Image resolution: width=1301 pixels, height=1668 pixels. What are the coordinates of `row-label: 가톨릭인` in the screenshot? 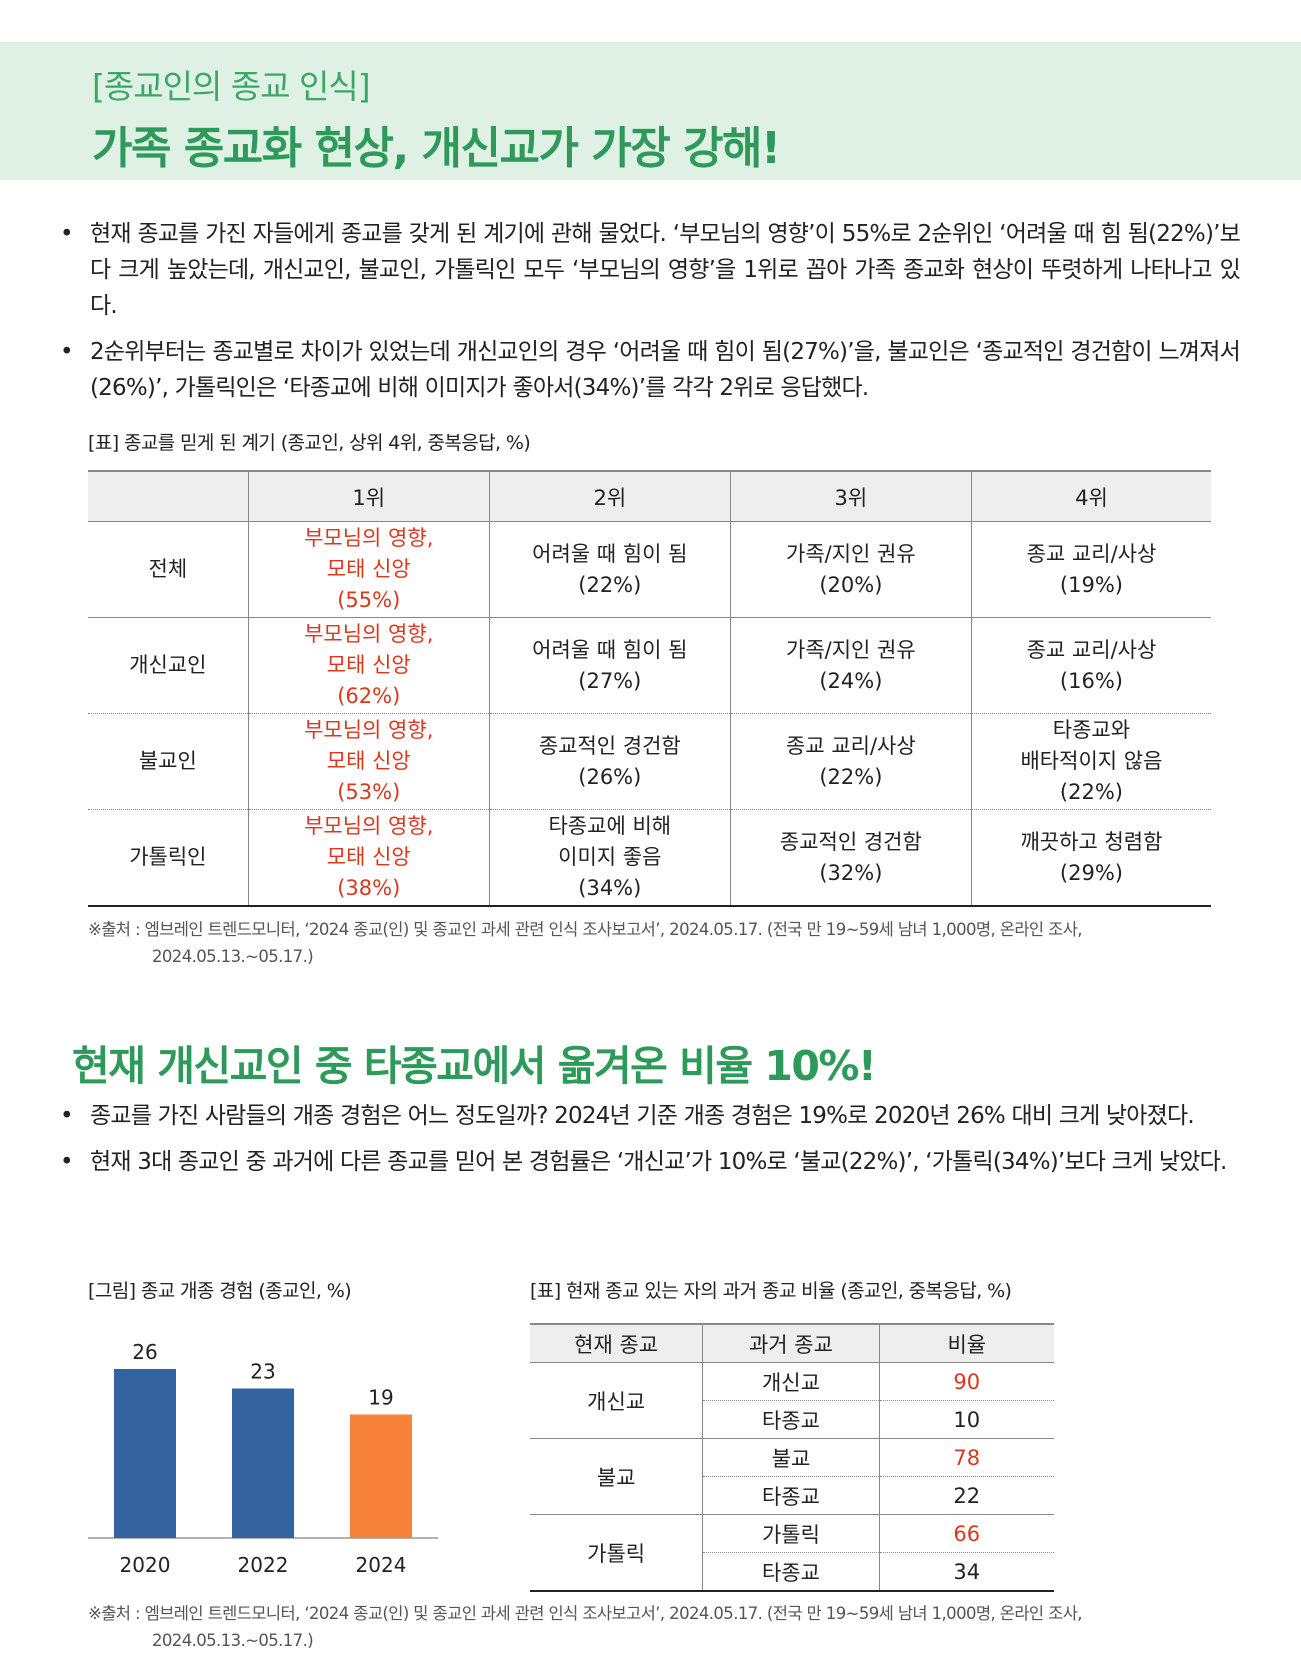 It's located at (168, 857).